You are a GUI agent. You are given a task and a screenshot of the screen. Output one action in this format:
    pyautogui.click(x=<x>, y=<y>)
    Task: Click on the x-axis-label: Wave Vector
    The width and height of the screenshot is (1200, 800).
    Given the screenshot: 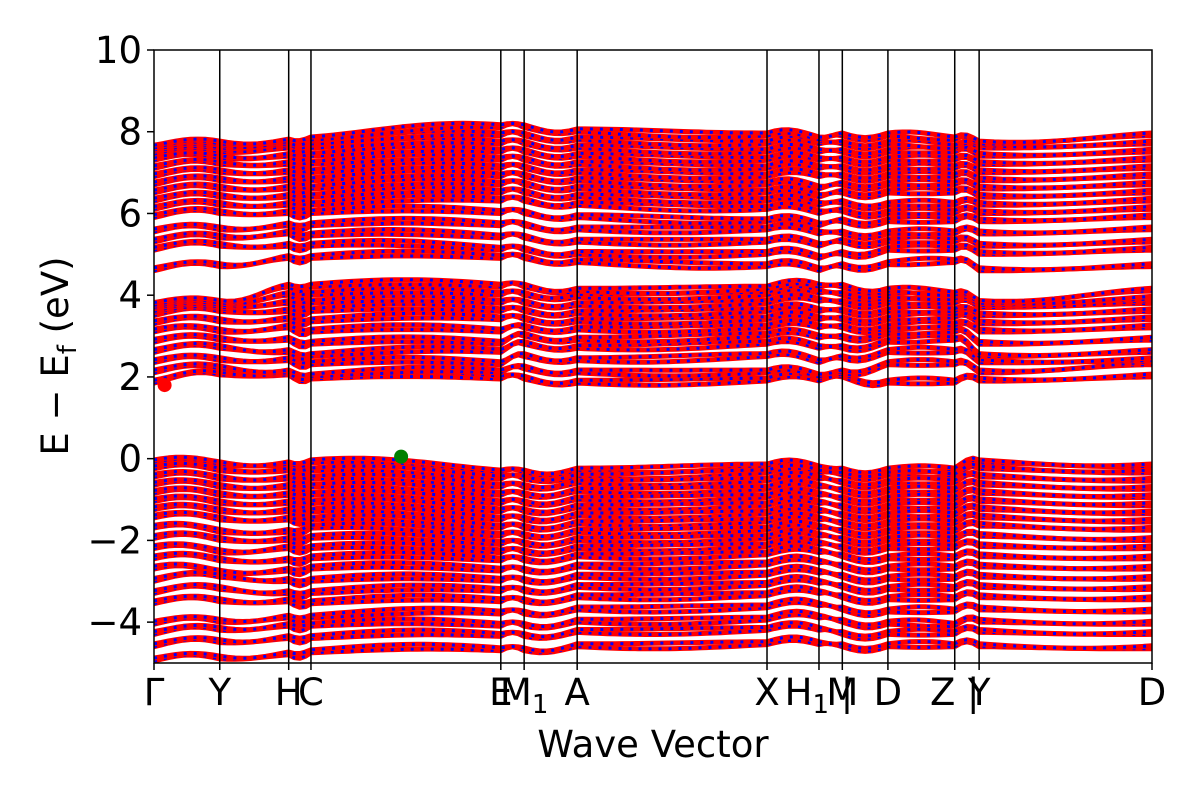 What is the action you would take?
    pyautogui.click(x=653, y=744)
    